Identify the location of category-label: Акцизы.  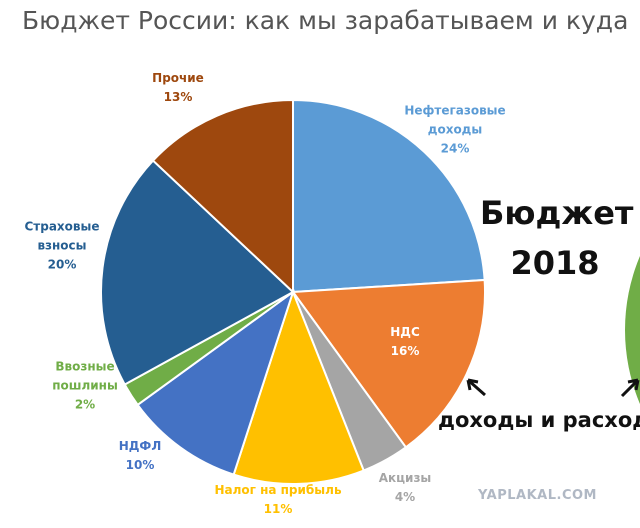
(405, 478).